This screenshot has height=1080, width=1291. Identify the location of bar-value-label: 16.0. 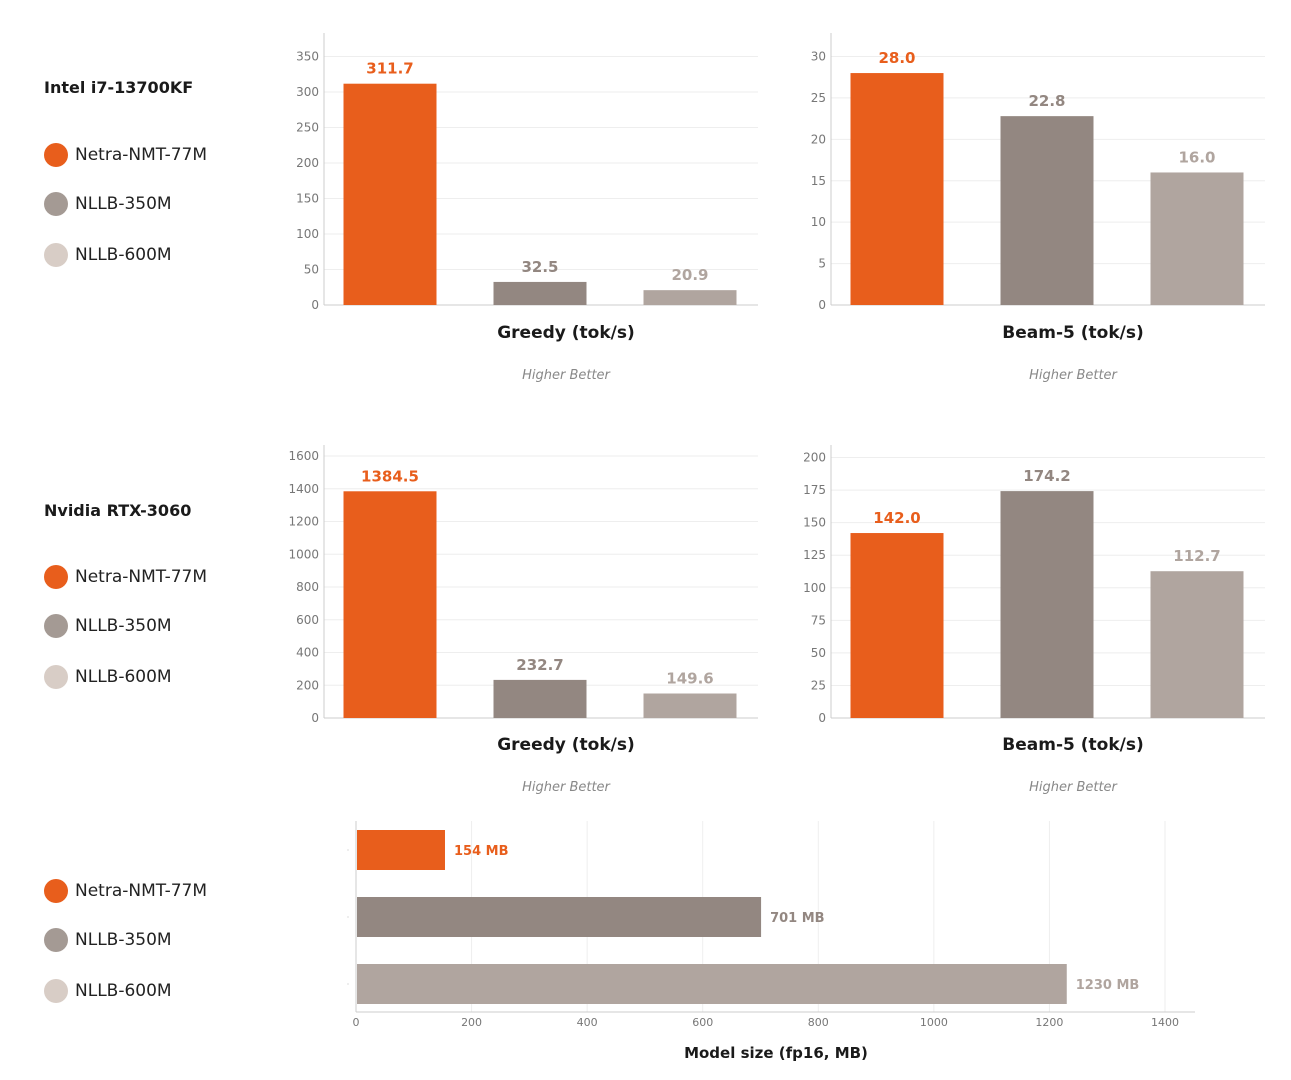
(1196, 157).